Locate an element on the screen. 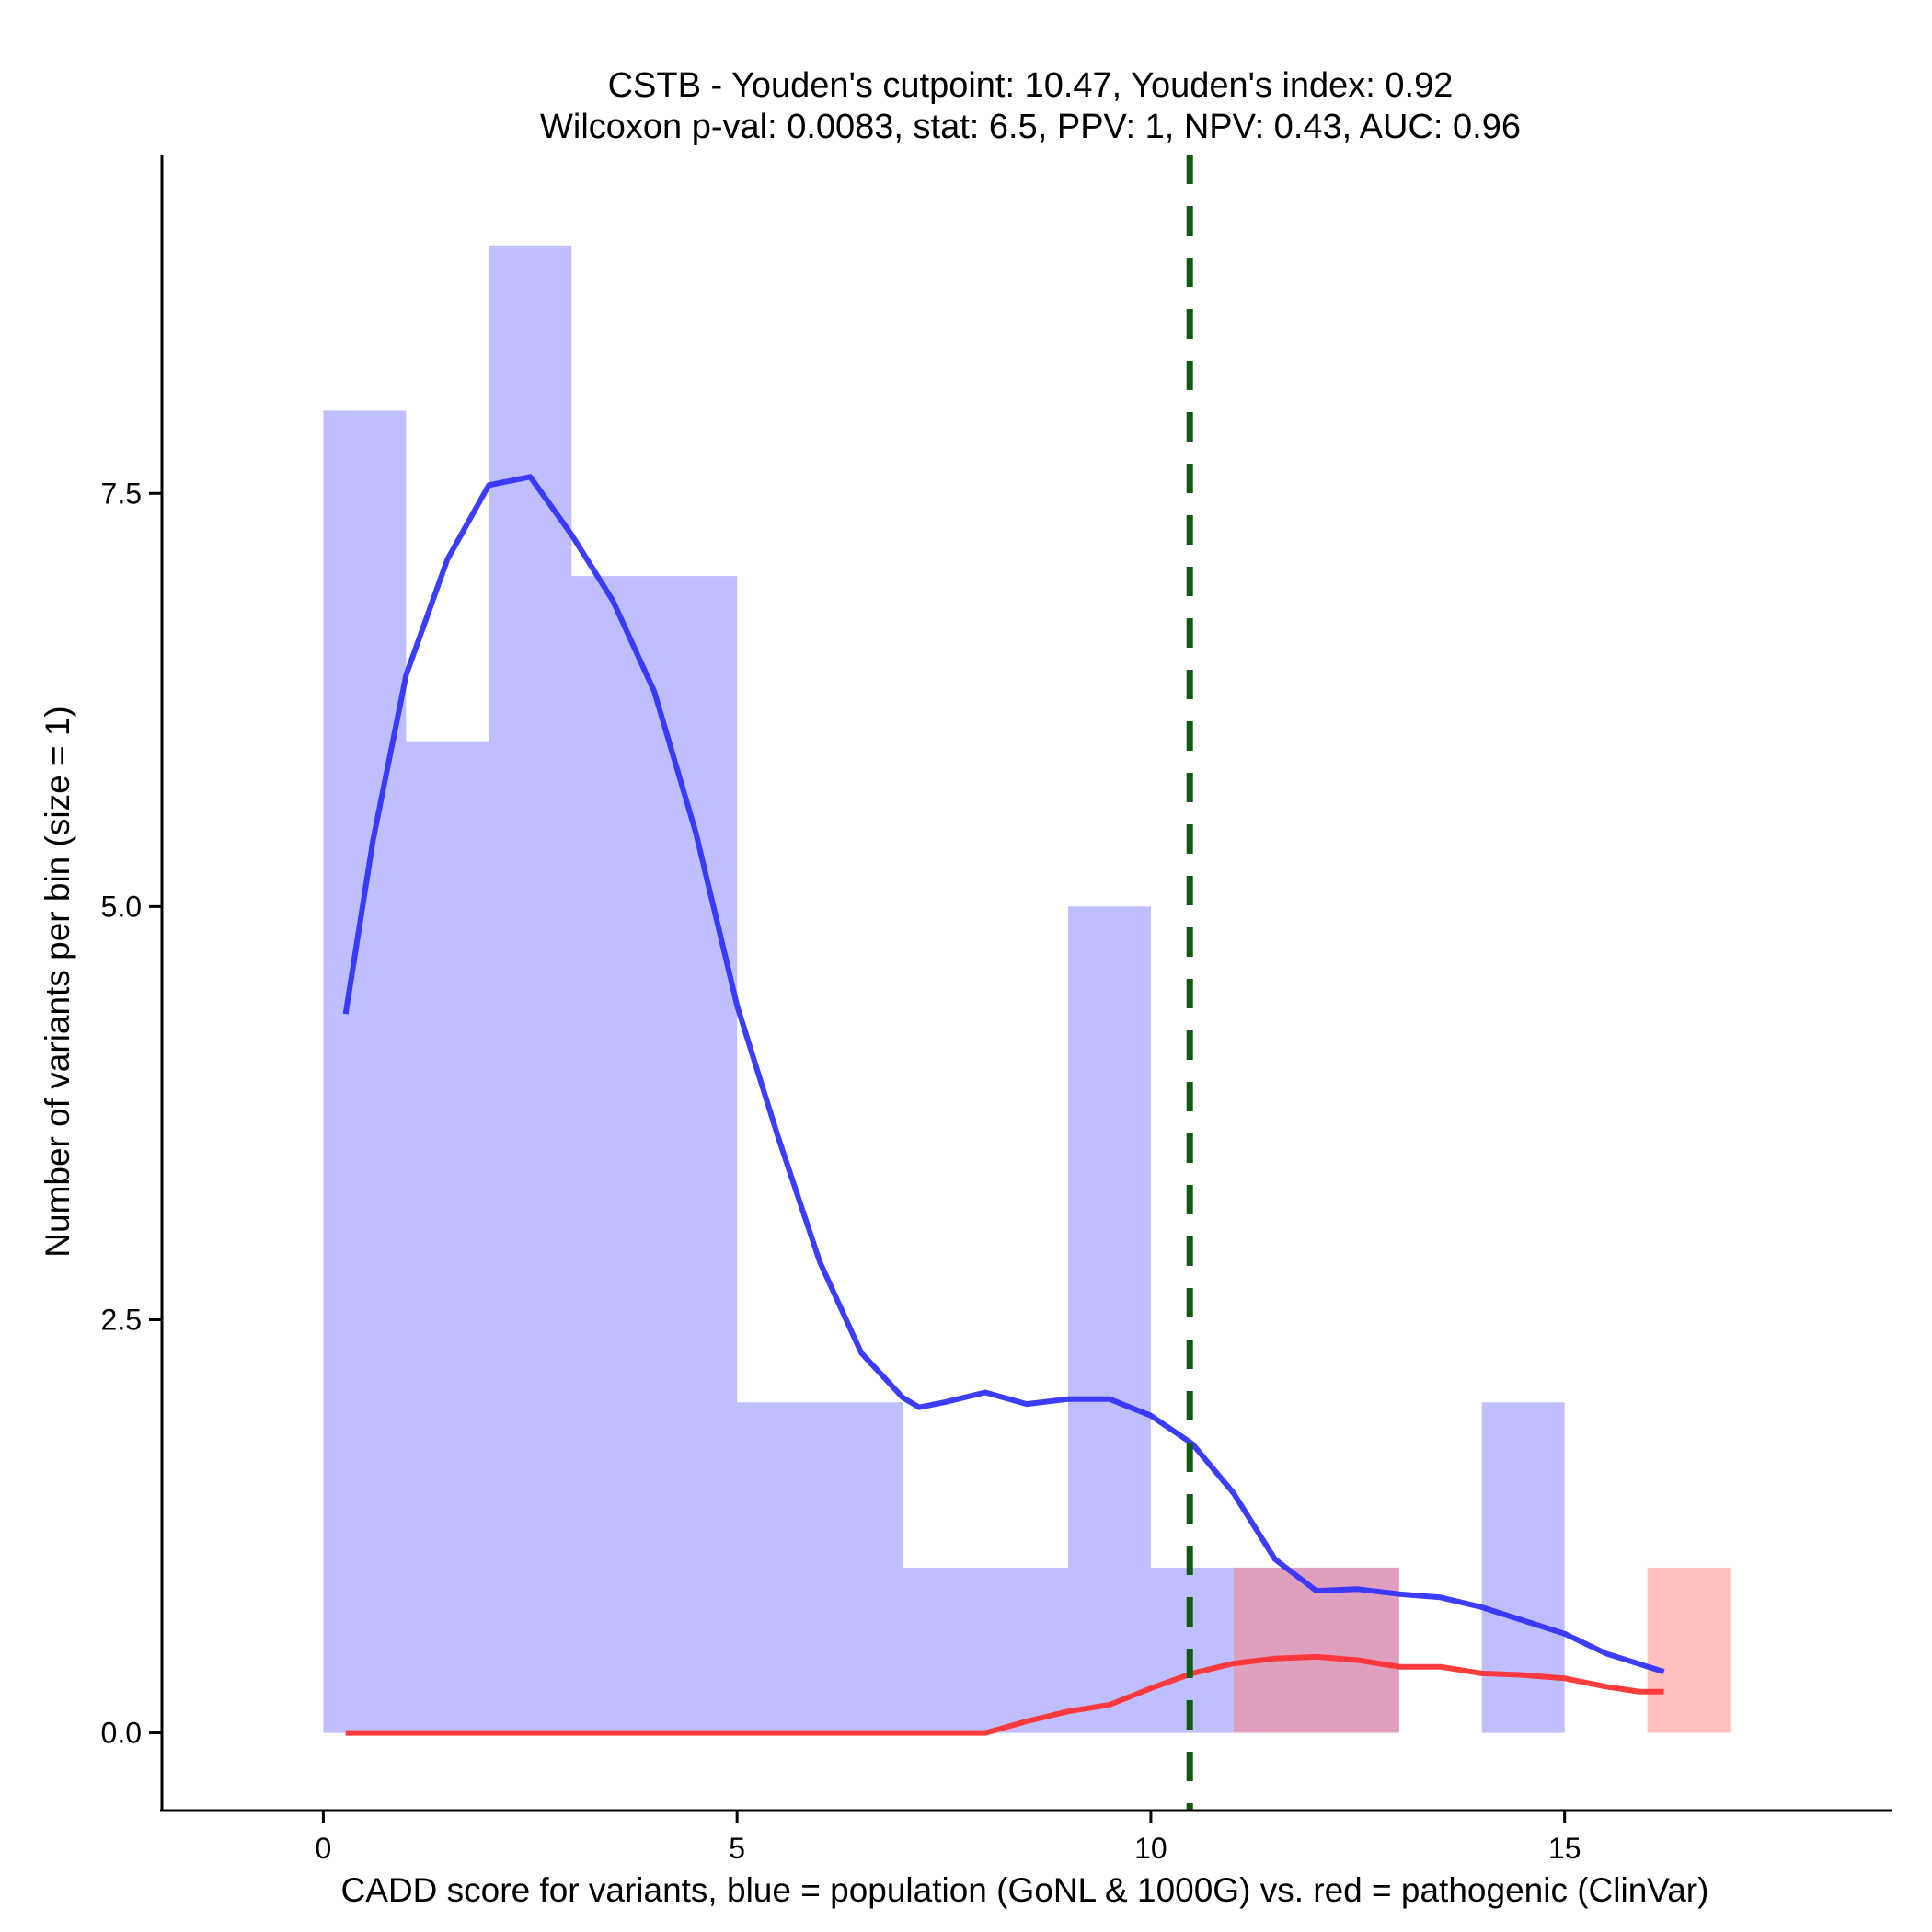 The height and width of the screenshot is (1932, 1932). x-tick-label: 5 is located at coordinates (737, 1848).